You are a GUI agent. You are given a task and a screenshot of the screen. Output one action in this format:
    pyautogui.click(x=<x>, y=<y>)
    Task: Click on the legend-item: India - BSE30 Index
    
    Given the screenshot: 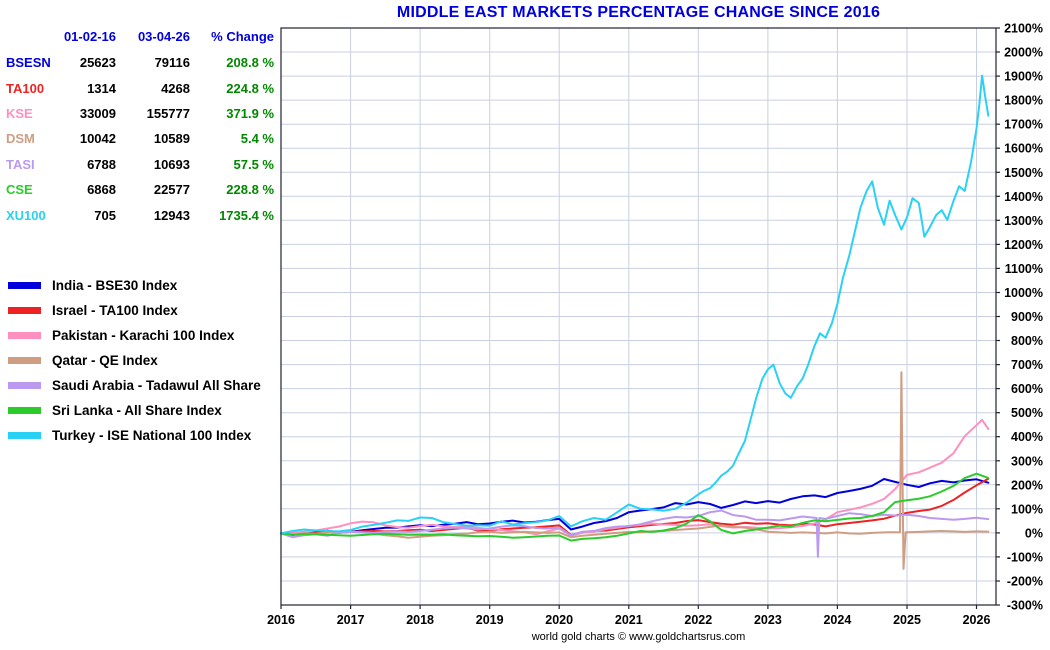 What is the action you would take?
    pyautogui.click(x=134, y=285)
    